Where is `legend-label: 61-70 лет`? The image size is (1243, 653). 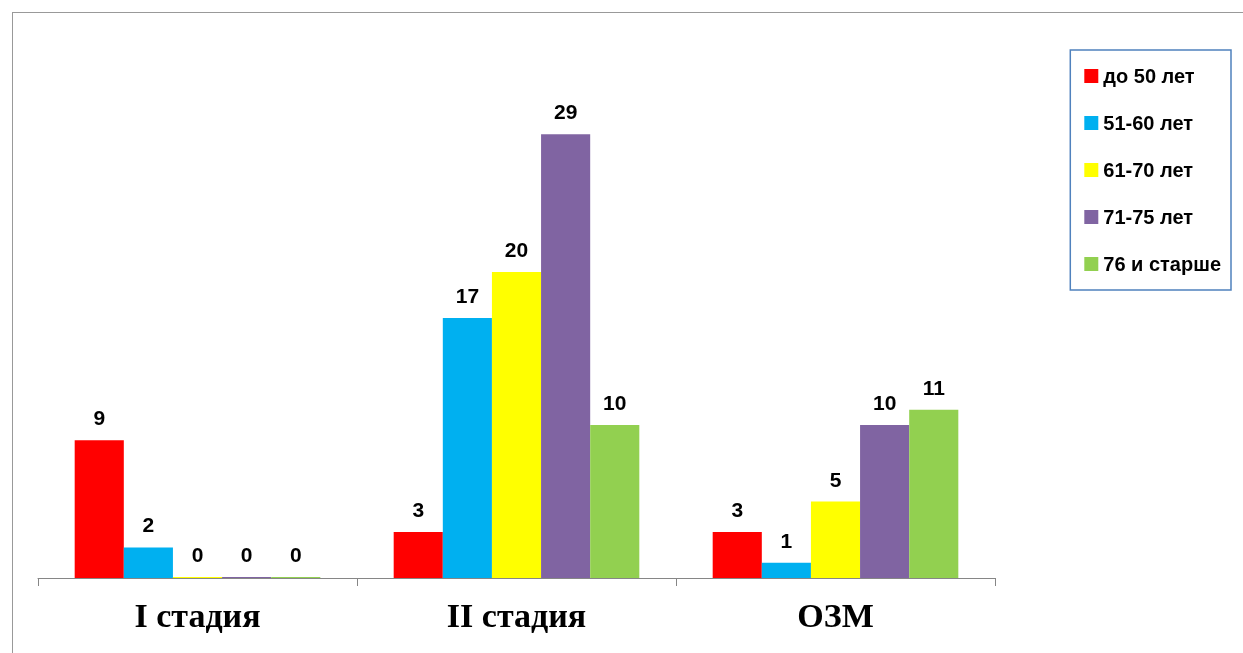 legend-label: 61-70 лет is located at coordinates (1148, 170).